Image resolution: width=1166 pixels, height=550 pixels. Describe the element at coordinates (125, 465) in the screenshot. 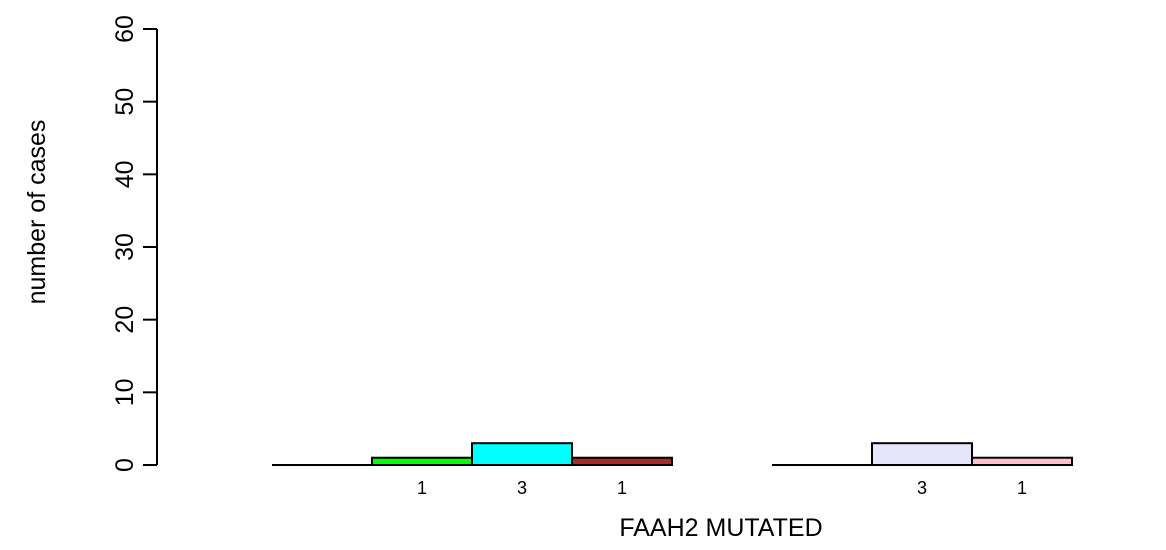

I see `y-tick-label: 0` at that location.